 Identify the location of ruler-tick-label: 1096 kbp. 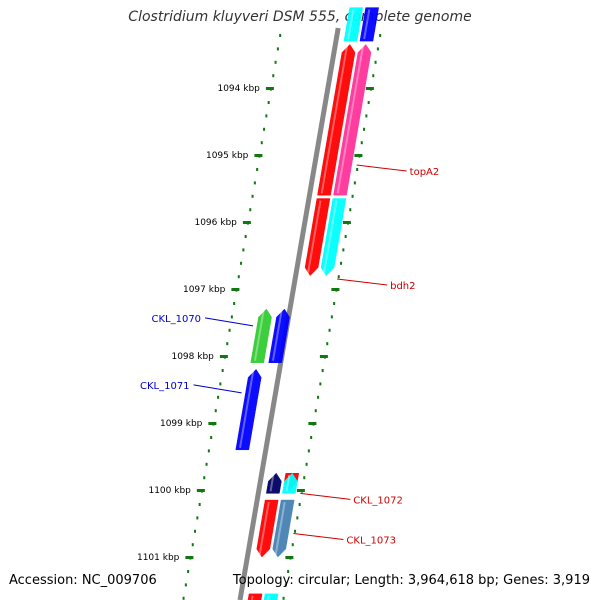
(215, 223).